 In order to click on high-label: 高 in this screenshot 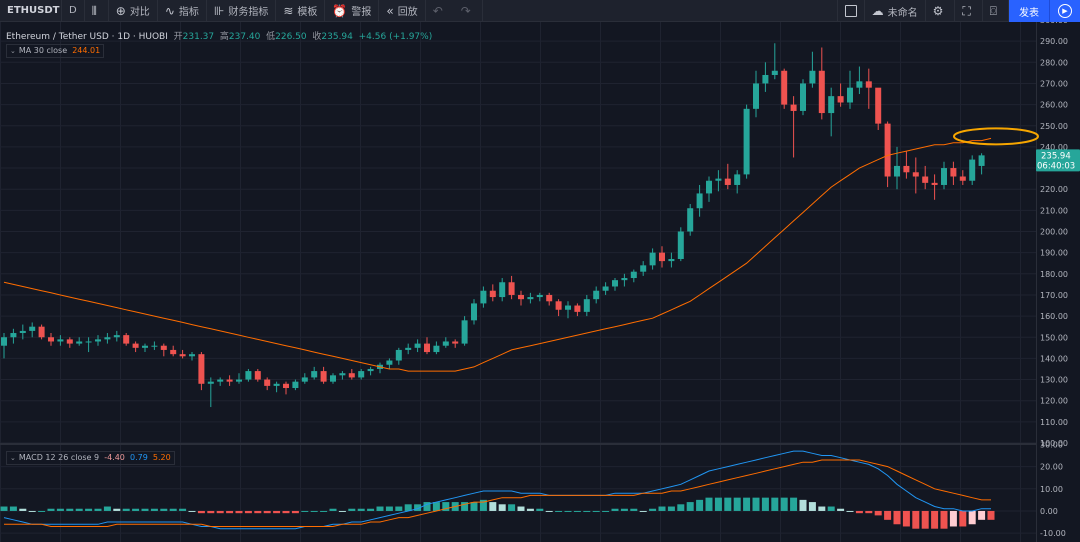, I will do `click(224, 37)`.